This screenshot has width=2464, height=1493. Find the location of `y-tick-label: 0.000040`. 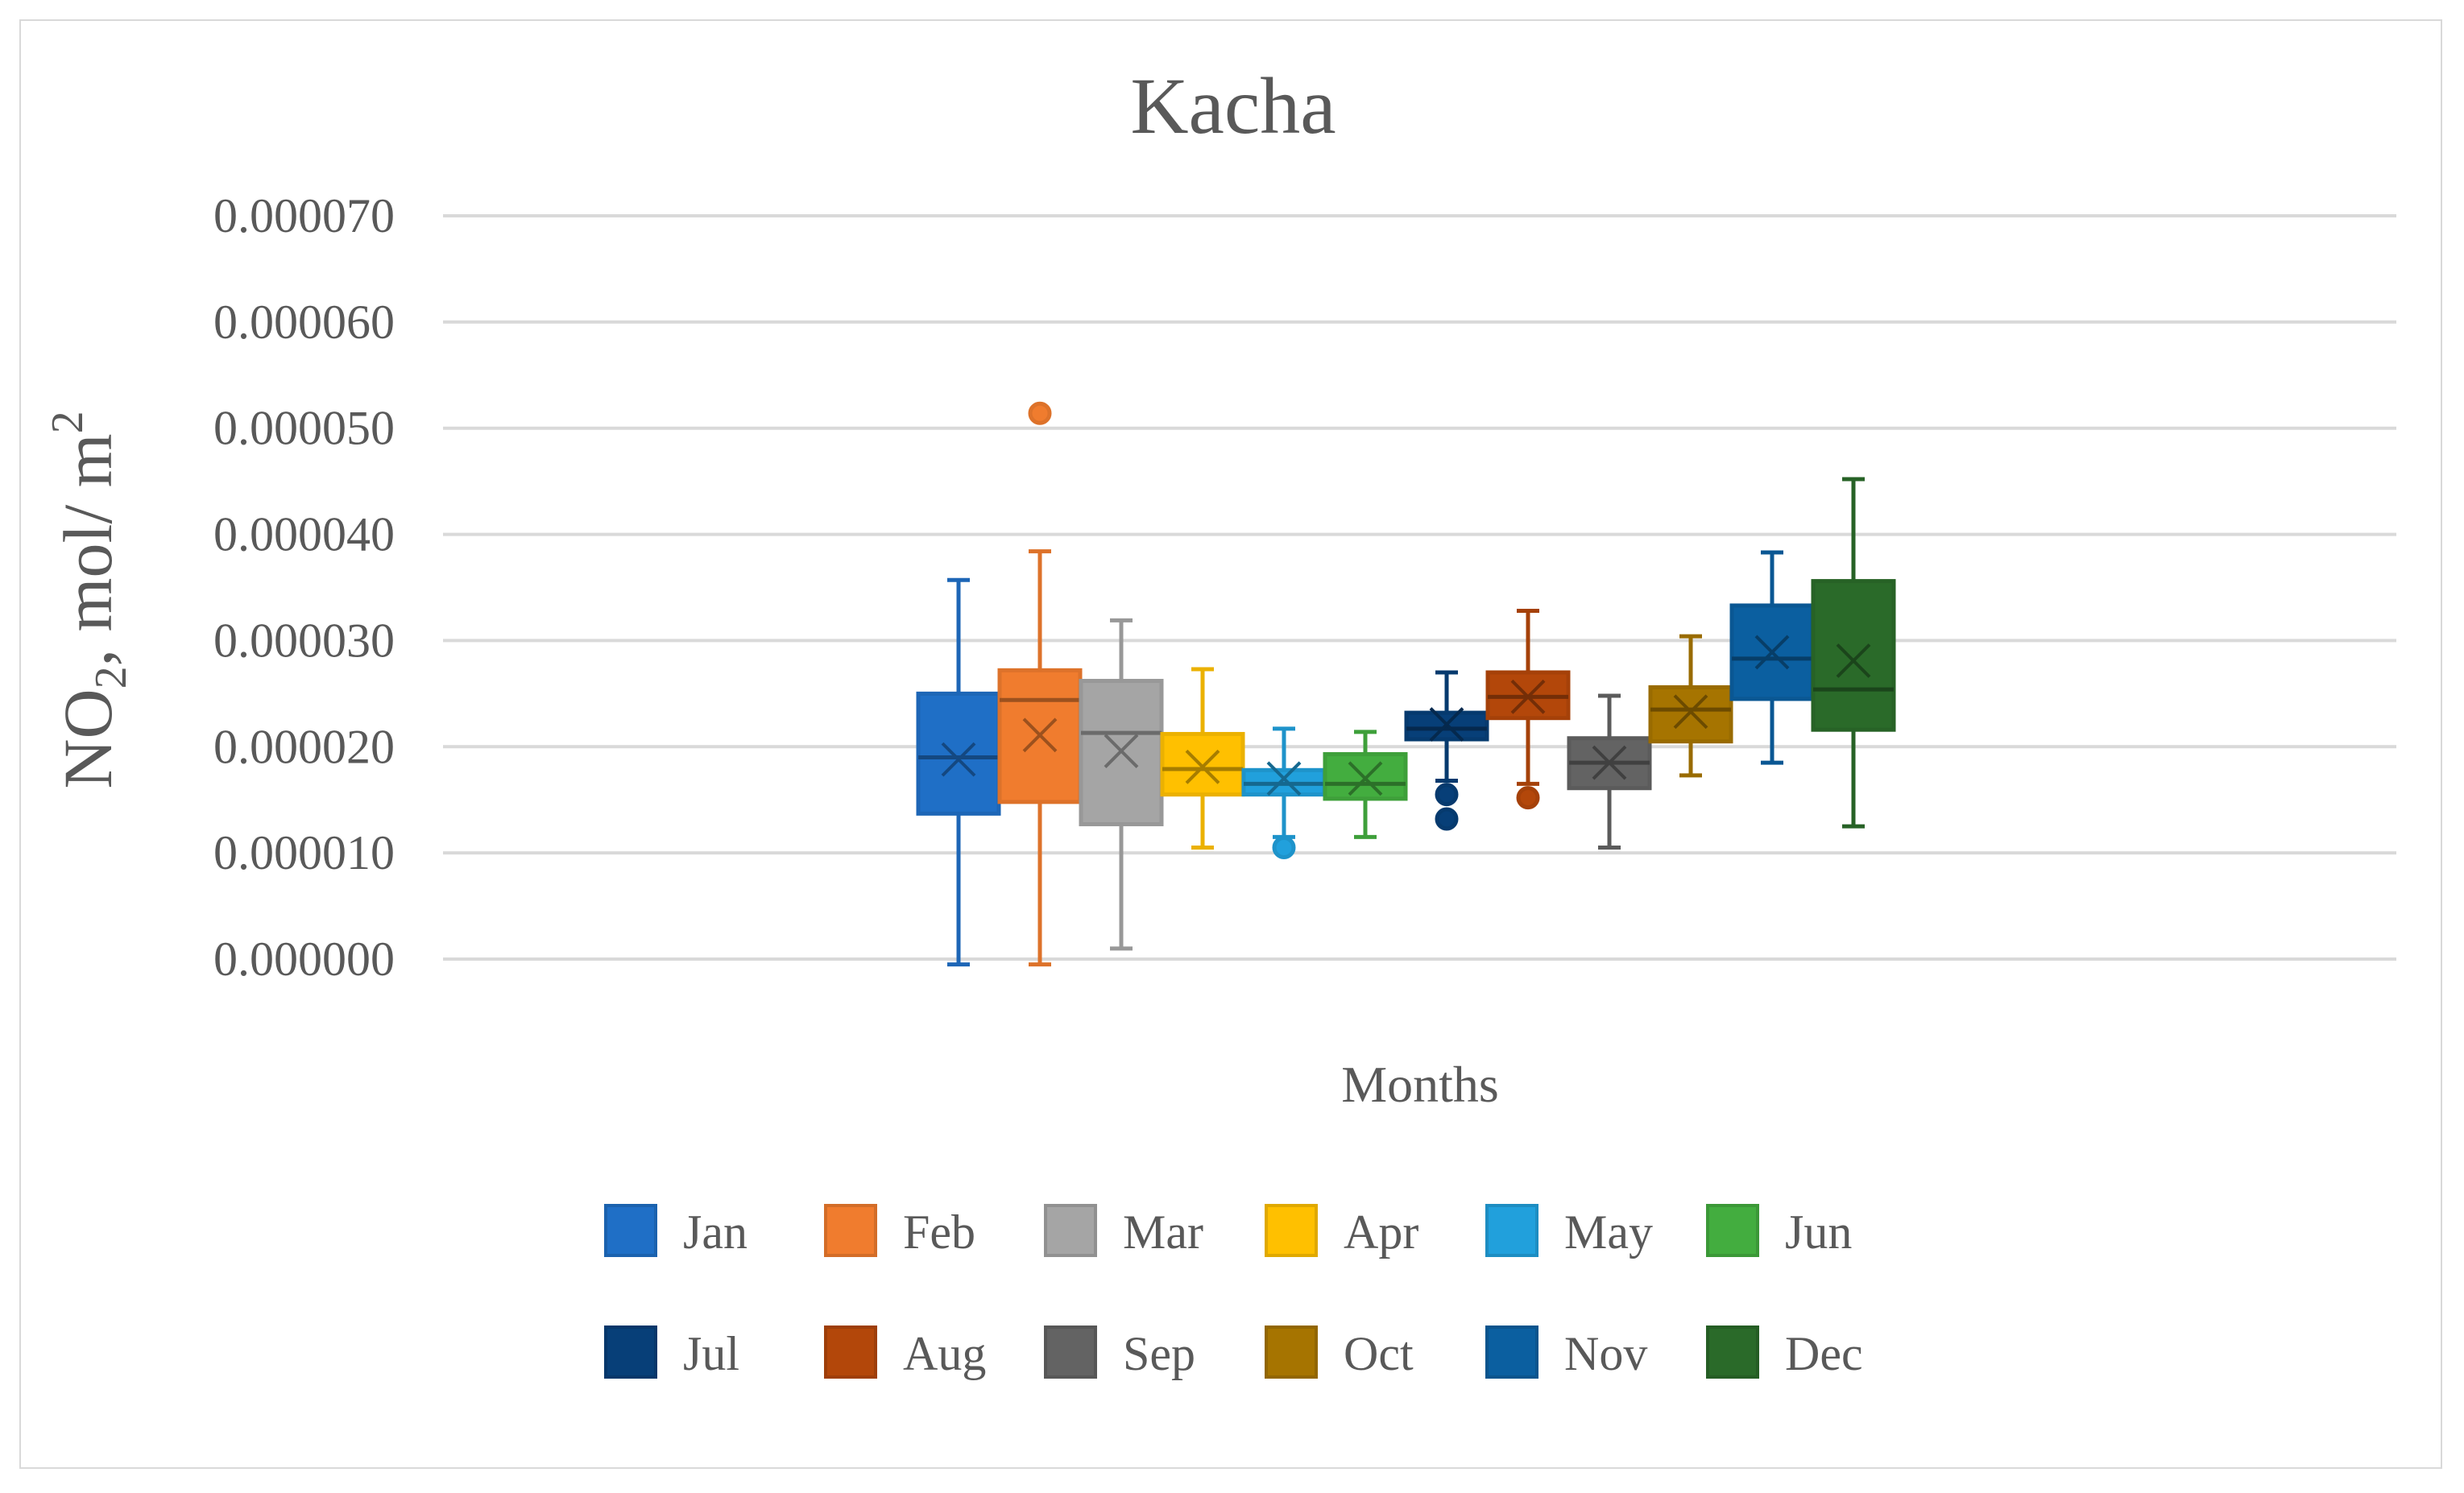

y-tick-label: 0.000040 is located at coordinates (304, 534).